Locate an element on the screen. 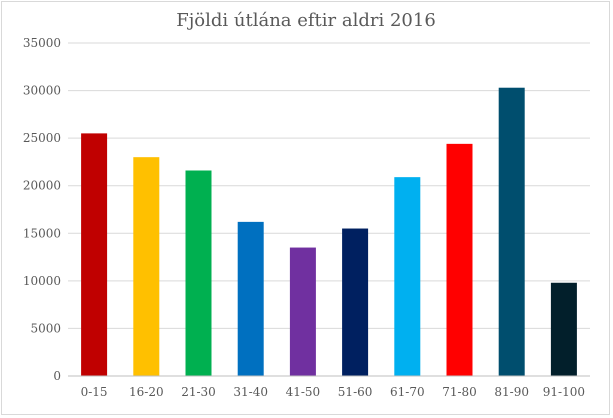 Image resolution: width=613 pixels, height=418 pixels. y-tick-label: 35000 is located at coordinates (42, 43).